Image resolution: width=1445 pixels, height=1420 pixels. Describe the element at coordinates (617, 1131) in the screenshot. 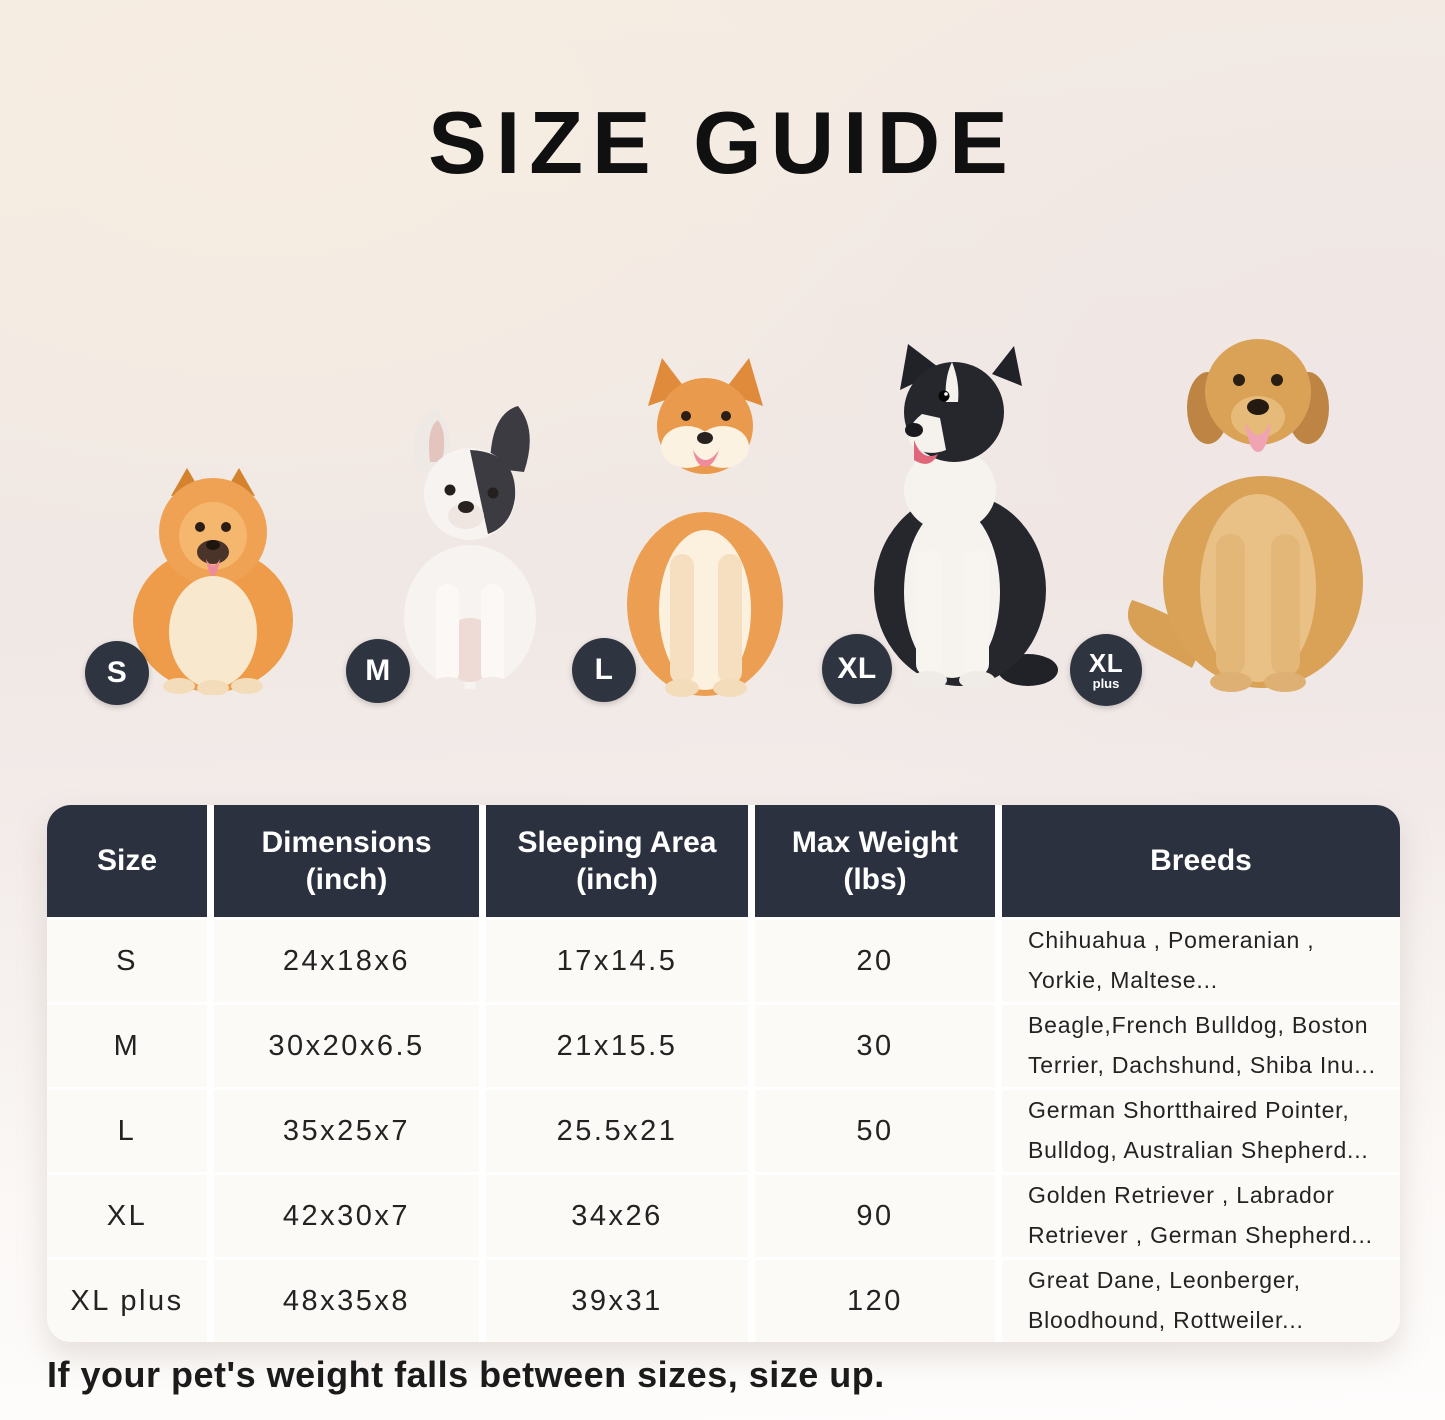

I see `cell-sleeping-area: 25.5x21` at that location.